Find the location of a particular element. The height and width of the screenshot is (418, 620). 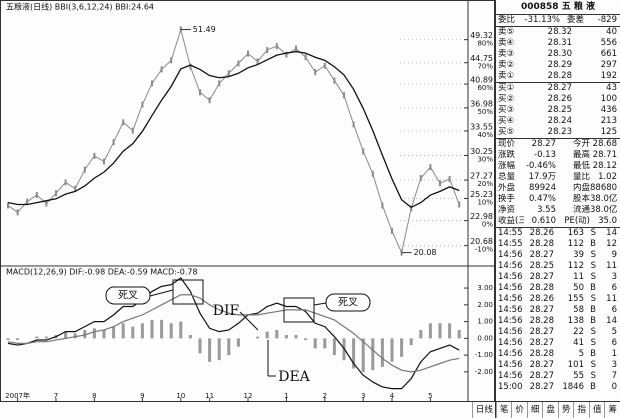

quote-cell: 112 is located at coordinates (575, 244).